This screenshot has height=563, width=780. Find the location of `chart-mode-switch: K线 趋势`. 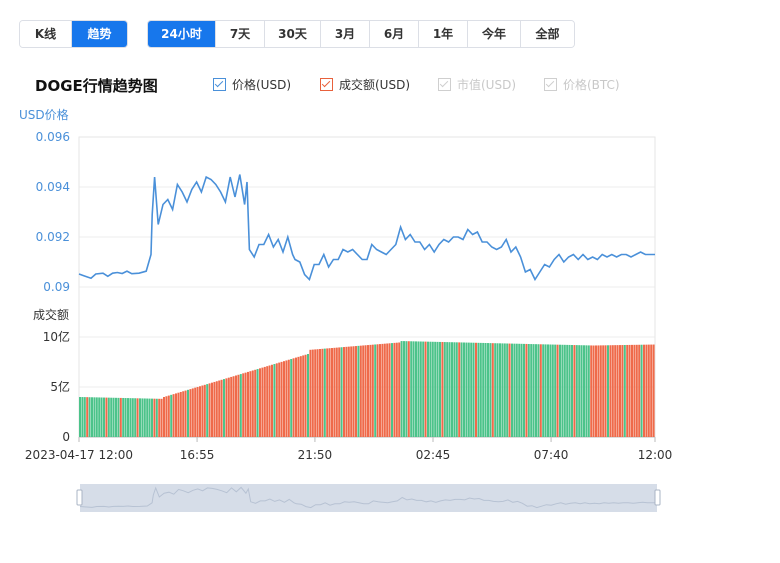

chart-mode-switch: K线 趋势 is located at coordinates (73, 34).